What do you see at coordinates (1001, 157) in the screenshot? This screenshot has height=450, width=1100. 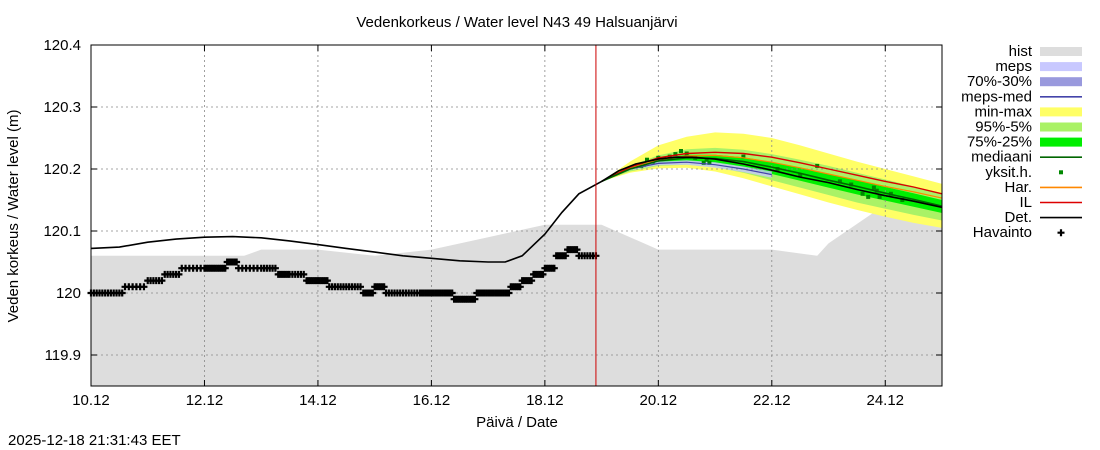 I see `legend-label: mediaani` at bounding box center [1001, 157].